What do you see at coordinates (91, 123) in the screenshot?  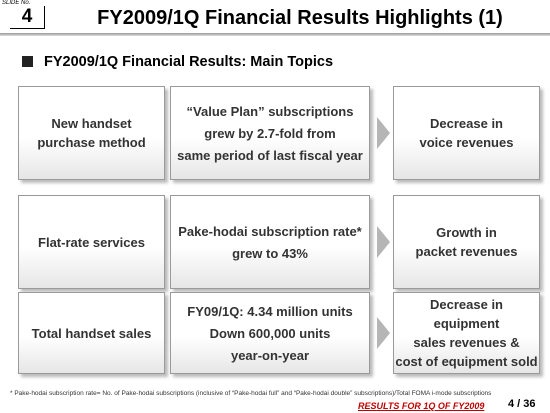 I see `topic-line: New handset` at bounding box center [91, 123].